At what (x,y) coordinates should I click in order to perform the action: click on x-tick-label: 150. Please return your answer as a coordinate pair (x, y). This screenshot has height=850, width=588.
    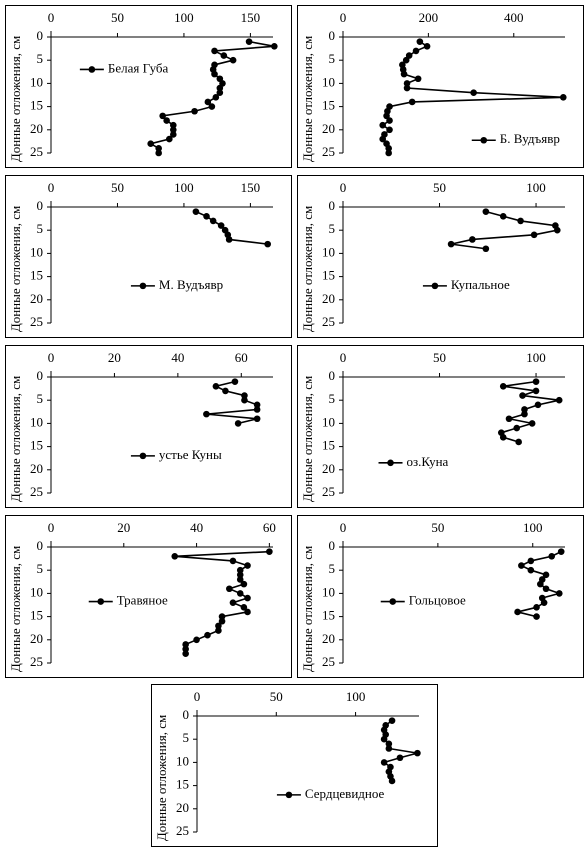
    Looking at the image, I should click on (251, 187).